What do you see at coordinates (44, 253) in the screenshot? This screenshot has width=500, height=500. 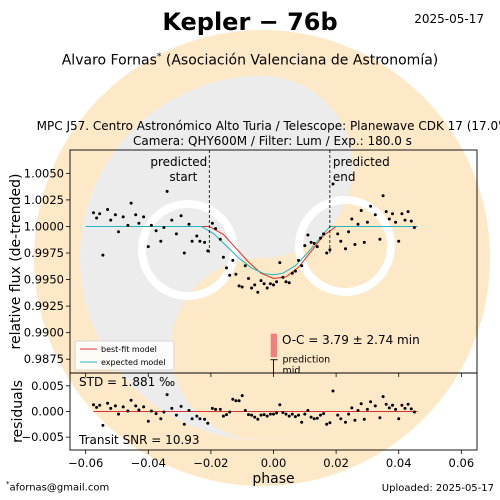 I see `light-curve-ytick-label: 0.9975` at bounding box center [44, 253].